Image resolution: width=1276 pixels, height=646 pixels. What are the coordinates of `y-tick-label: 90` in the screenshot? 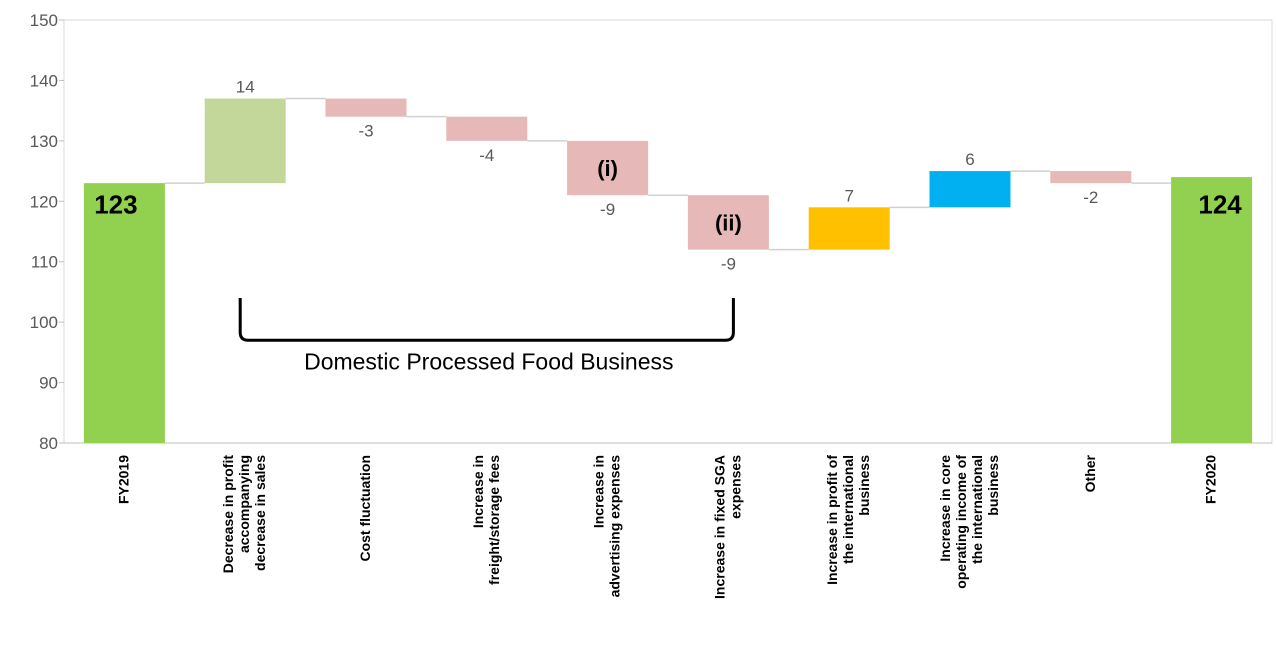 It's located at (48, 383).